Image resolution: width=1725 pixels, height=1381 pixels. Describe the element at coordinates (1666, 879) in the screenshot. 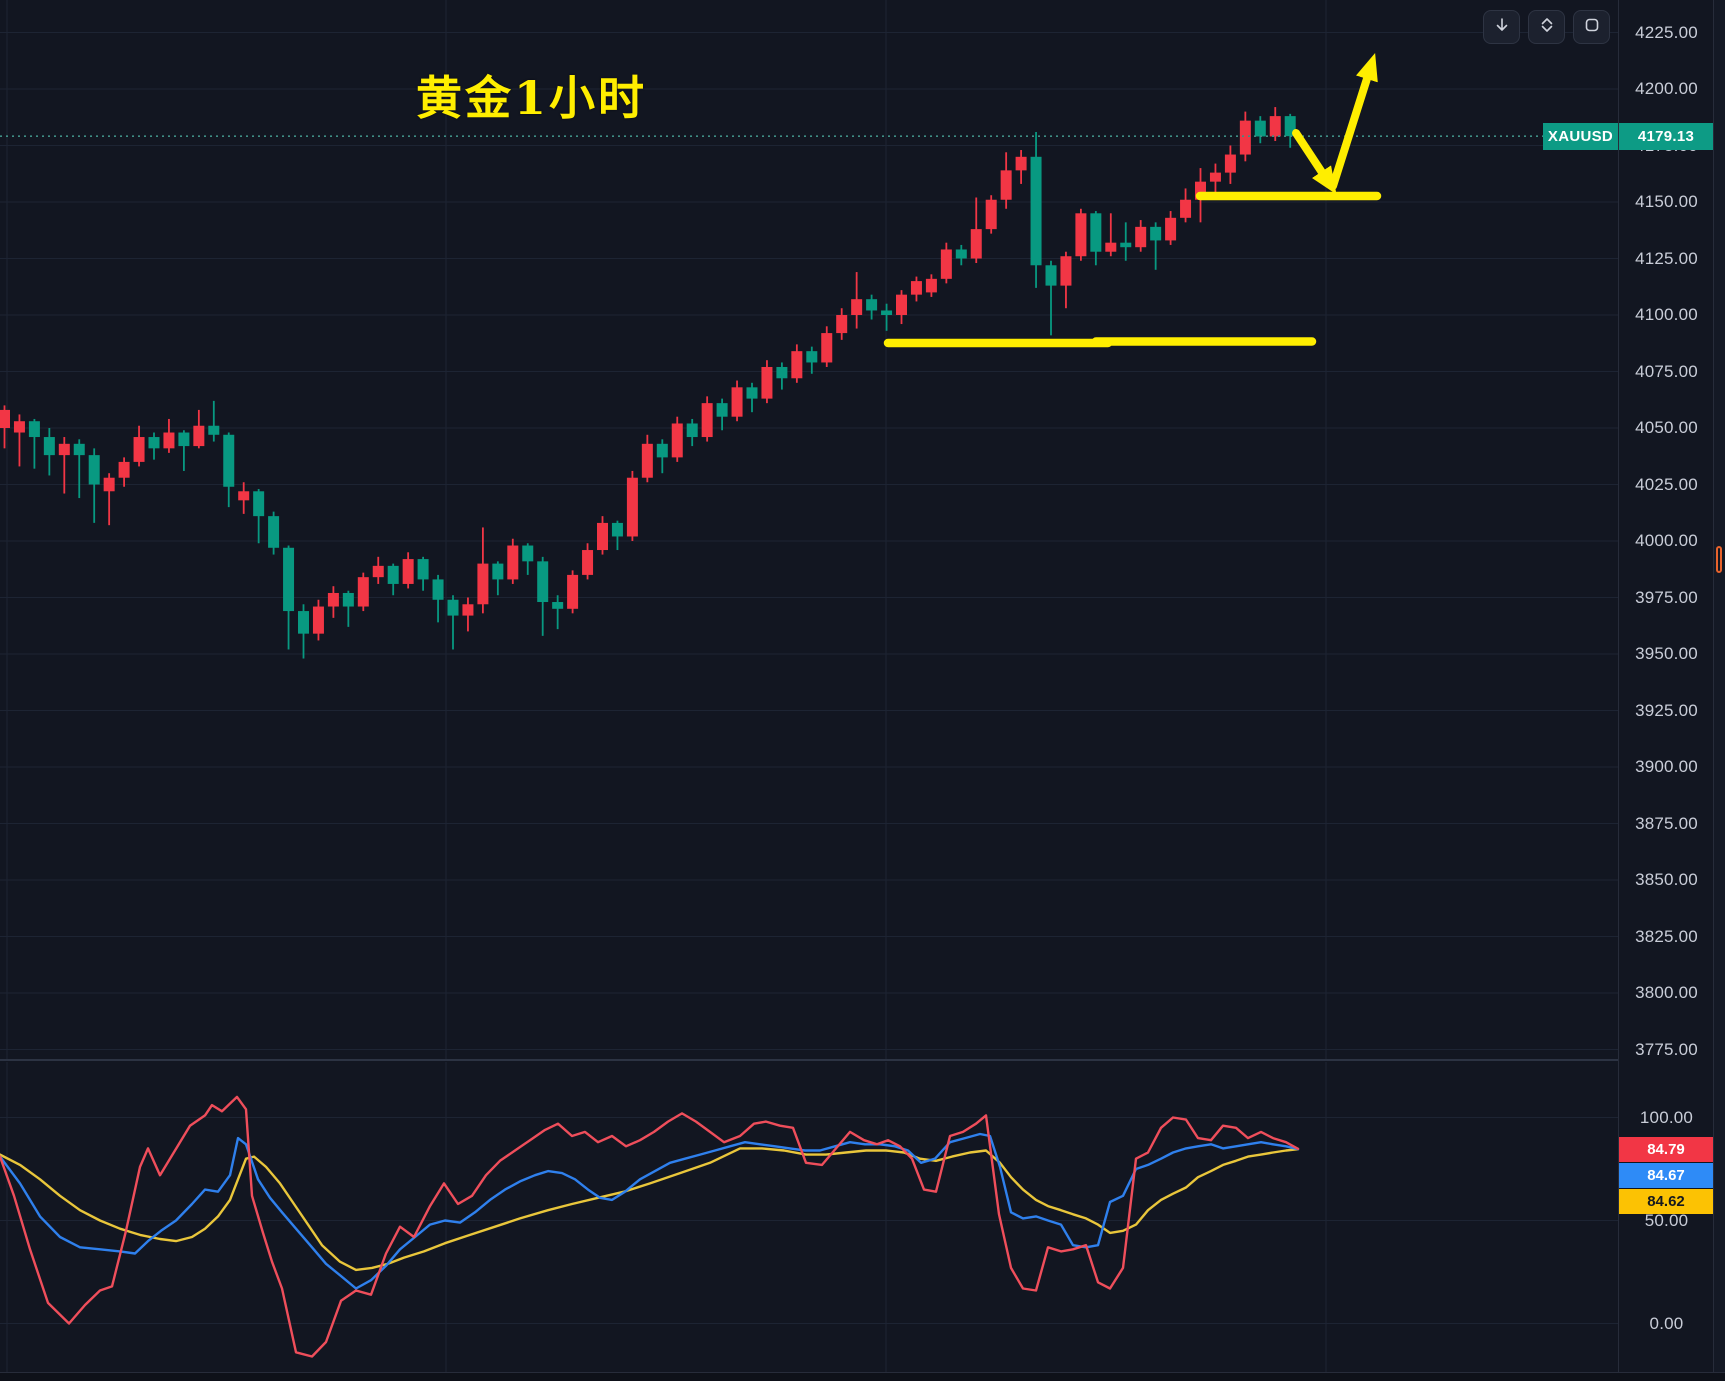

I see `price-axis-label: 3850.00` at that location.